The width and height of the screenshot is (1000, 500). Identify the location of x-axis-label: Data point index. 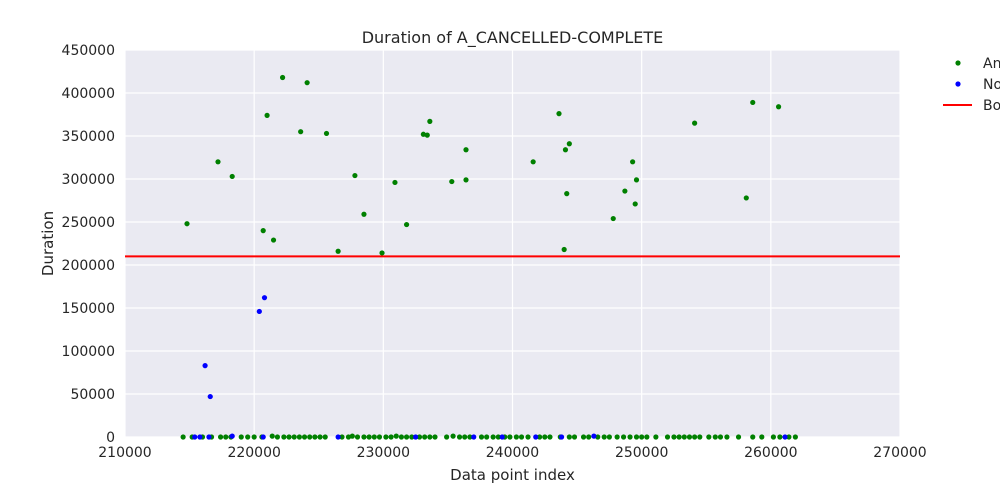
(512, 475).